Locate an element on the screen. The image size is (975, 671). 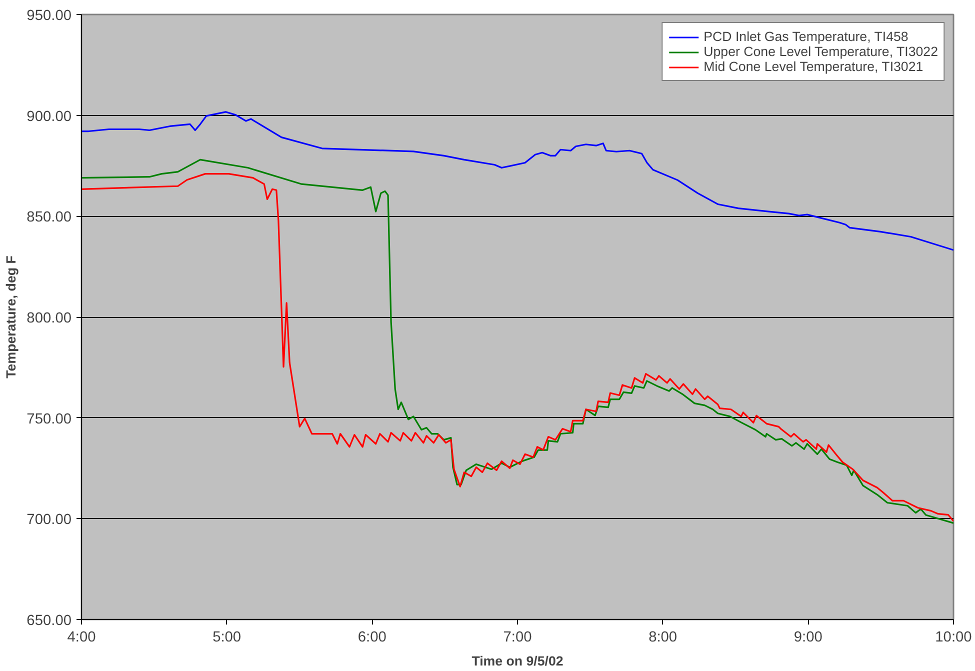
legend-label: Upper Cone Level Temperature, TI3022 is located at coordinates (821, 51).